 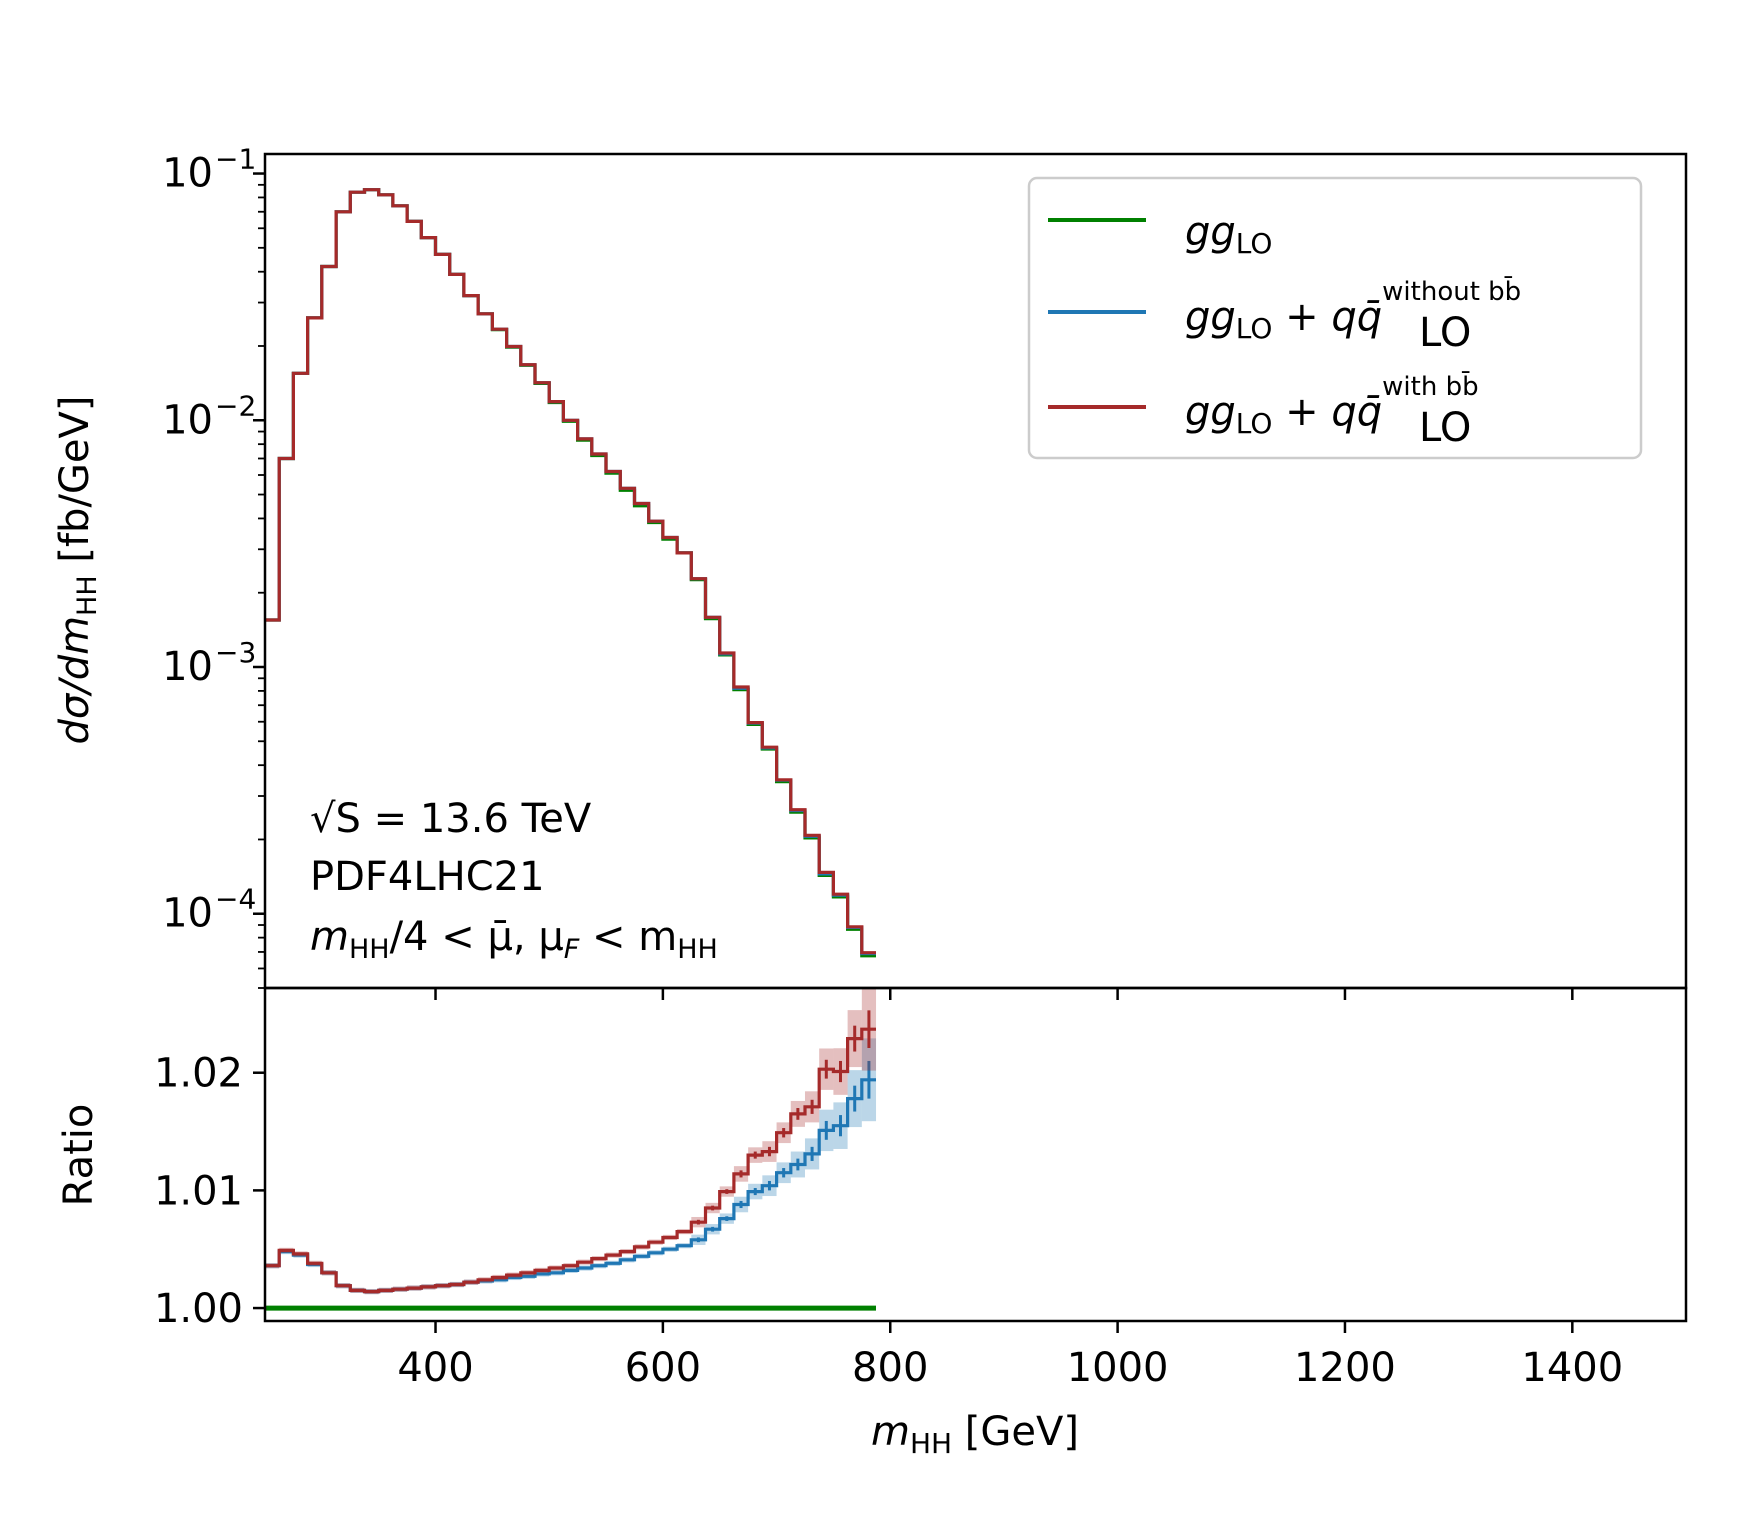 I want to click on legend-entry-with-bb: ggLO + qq̄with bb̄ LO, so click(x=1263, y=410).